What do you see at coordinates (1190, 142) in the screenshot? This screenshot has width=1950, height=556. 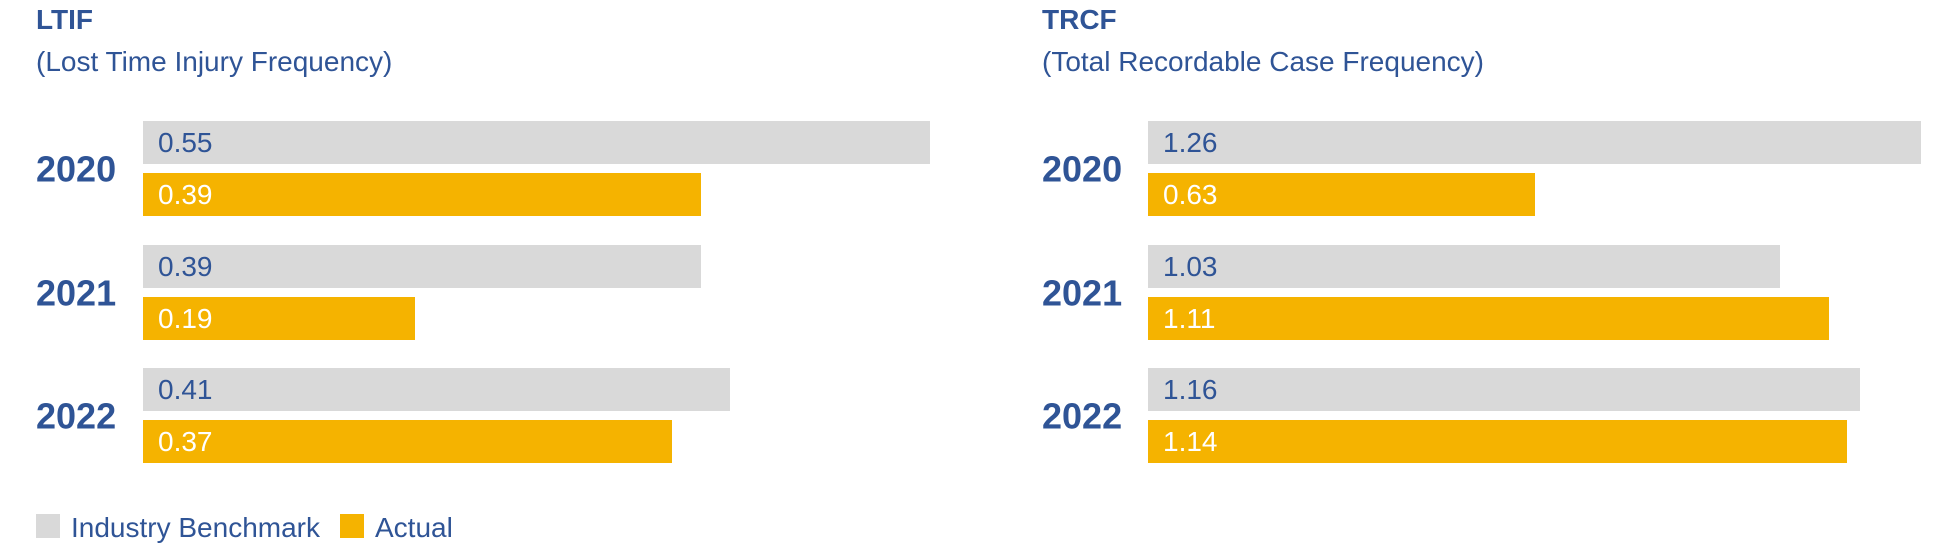 I see `benchmark-value-label: 1.26` at bounding box center [1190, 142].